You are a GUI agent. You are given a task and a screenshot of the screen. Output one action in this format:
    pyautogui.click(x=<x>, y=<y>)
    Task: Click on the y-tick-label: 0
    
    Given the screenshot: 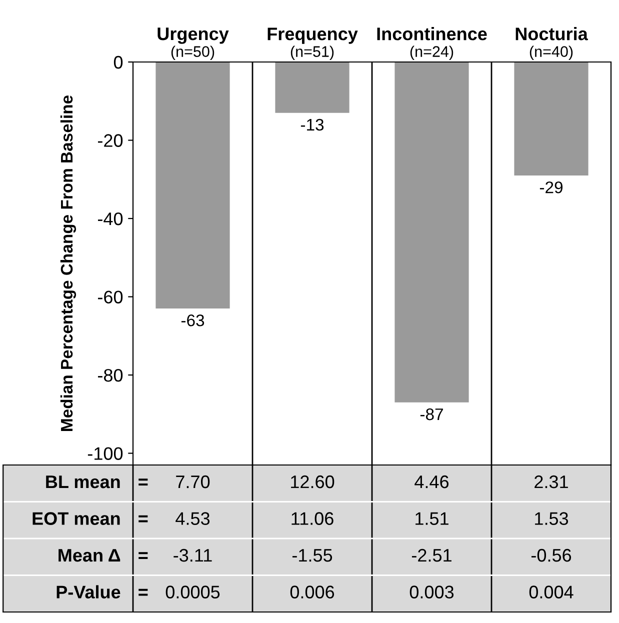 What is the action you would take?
    pyautogui.click(x=118, y=62)
    